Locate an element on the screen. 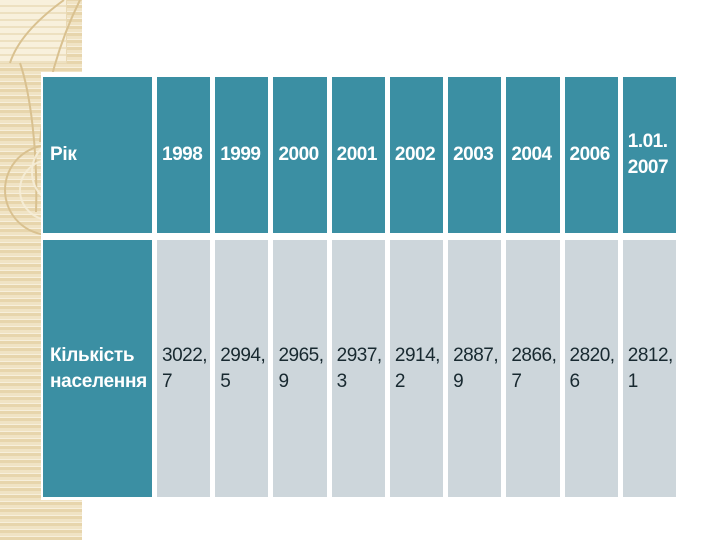  population-value-cell: 3022, 7 is located at coordinates (184, 368).